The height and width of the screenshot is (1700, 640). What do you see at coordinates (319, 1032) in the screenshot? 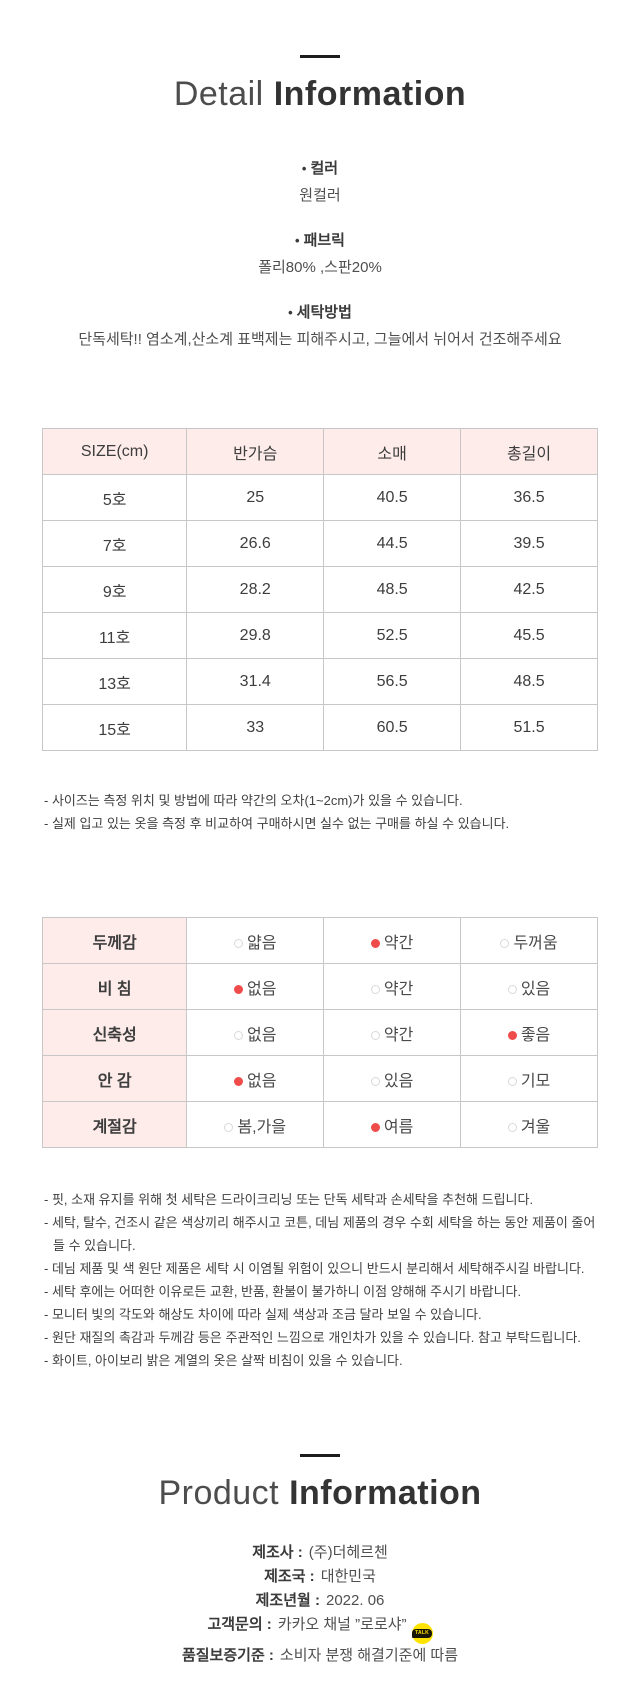
I see `table-row: 신축성 없음 약간 좋음` at bounding box center [319, 1032].